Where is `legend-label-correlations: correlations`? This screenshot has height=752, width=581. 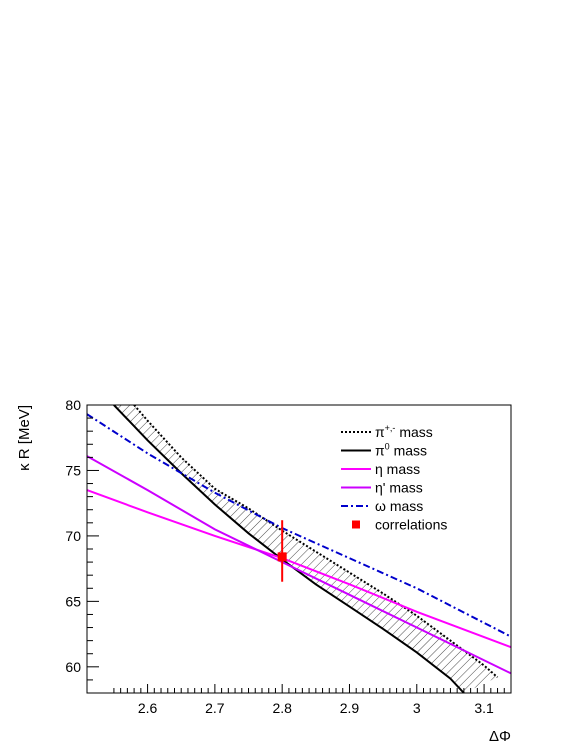 legend-label-correlations: correlations is located at coordinates (411, 525).